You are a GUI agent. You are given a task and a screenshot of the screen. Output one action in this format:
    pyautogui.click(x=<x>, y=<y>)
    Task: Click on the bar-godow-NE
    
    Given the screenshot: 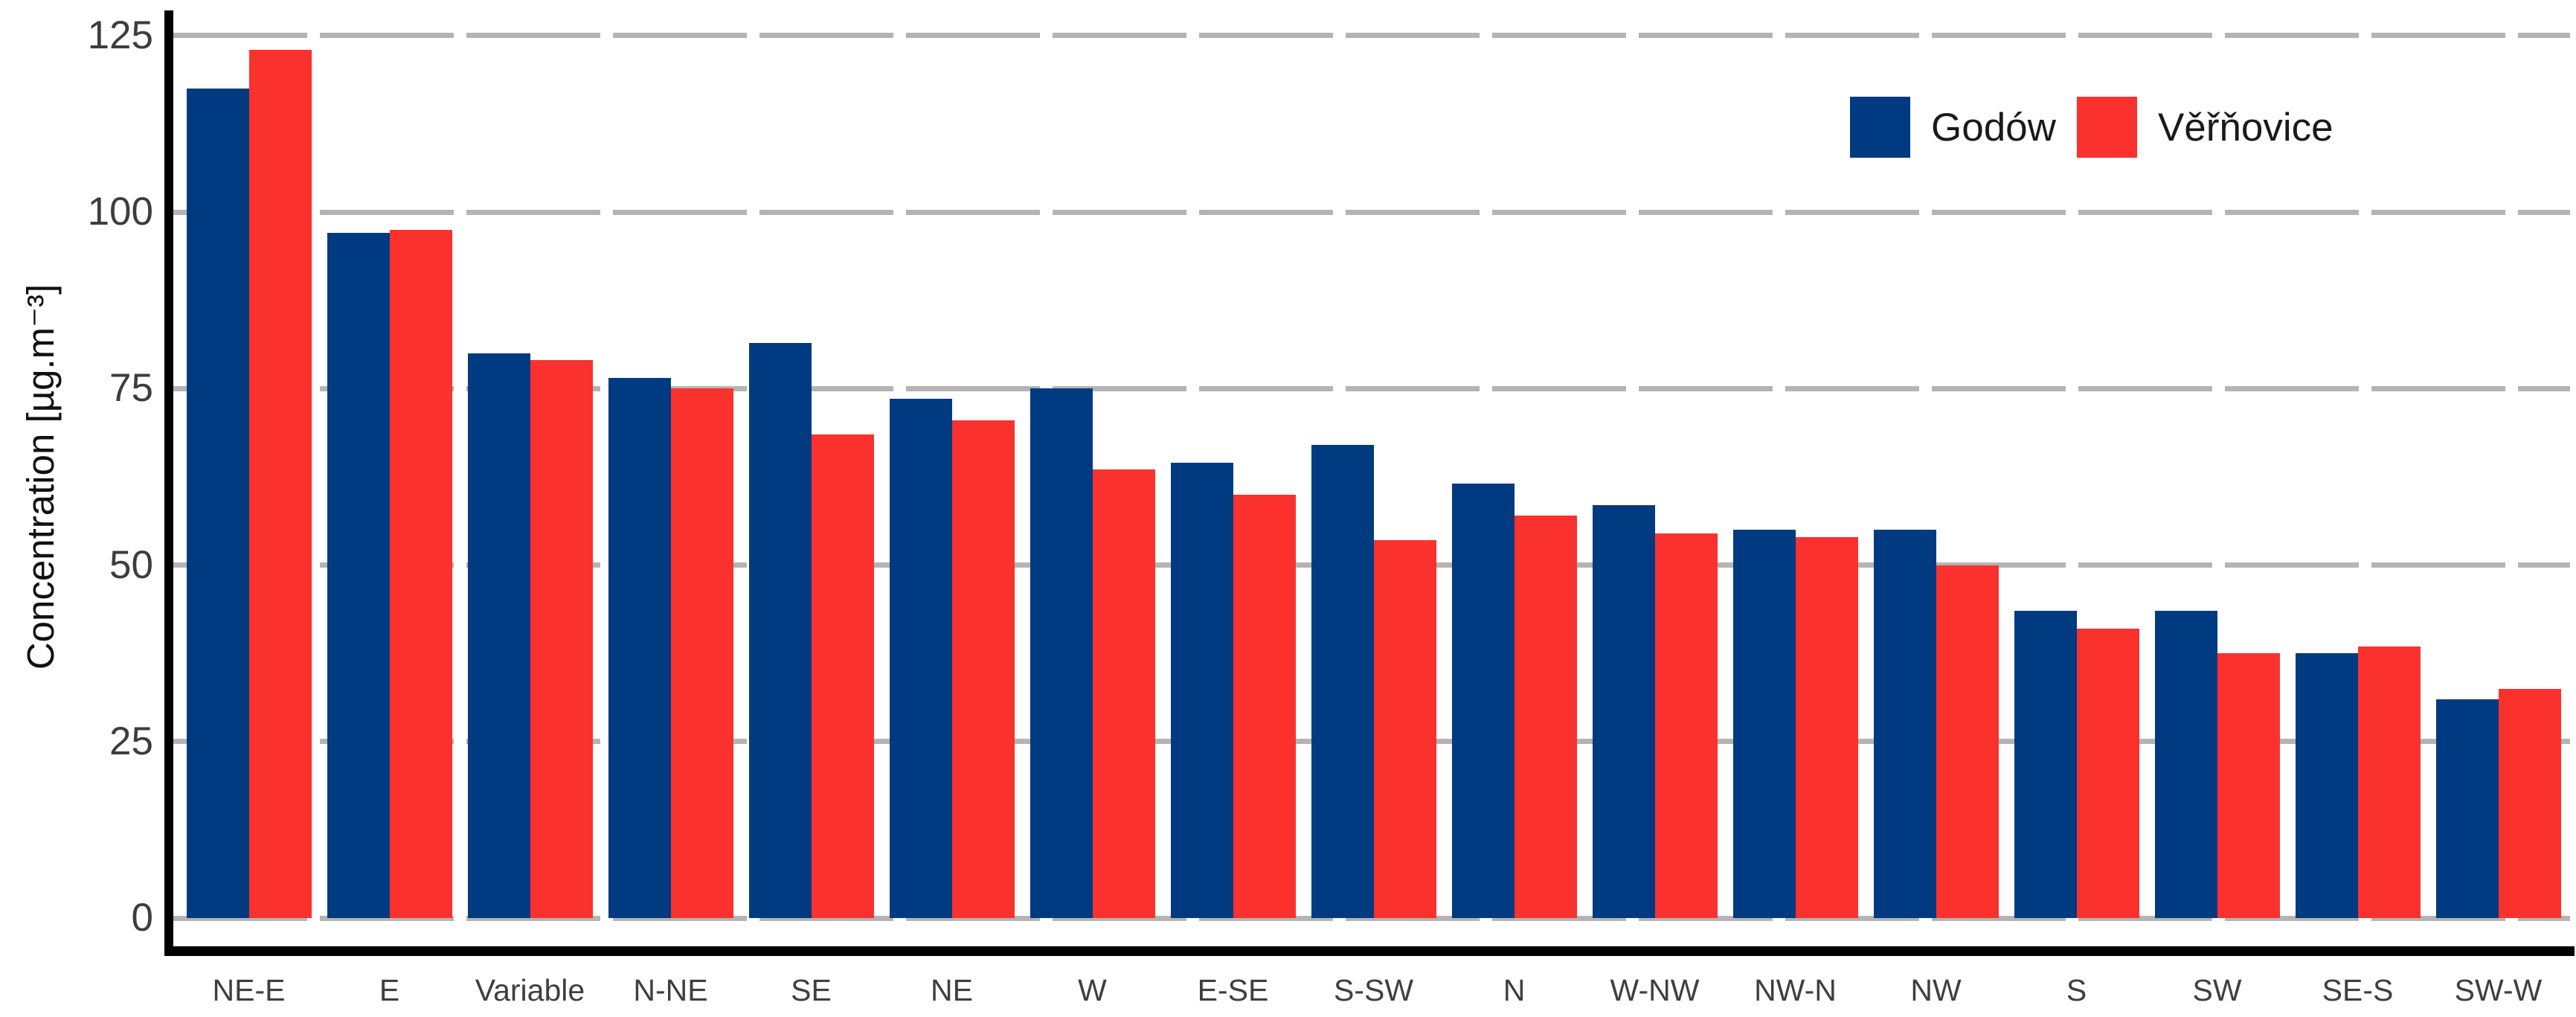 What is the action you would take?
    pyautogui.click(x=920, y=658)
    